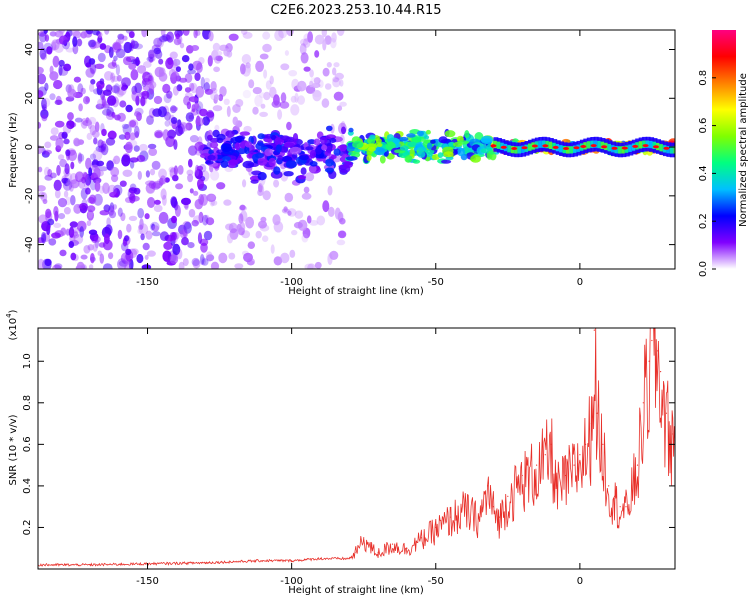 This screenshot has height=600, width=750. What do you see at coordinates (356, 291) in the screenshot?
I see `spectrogram-x-axis-label: Height of straight line (km)` at bounding box center [356, 291].